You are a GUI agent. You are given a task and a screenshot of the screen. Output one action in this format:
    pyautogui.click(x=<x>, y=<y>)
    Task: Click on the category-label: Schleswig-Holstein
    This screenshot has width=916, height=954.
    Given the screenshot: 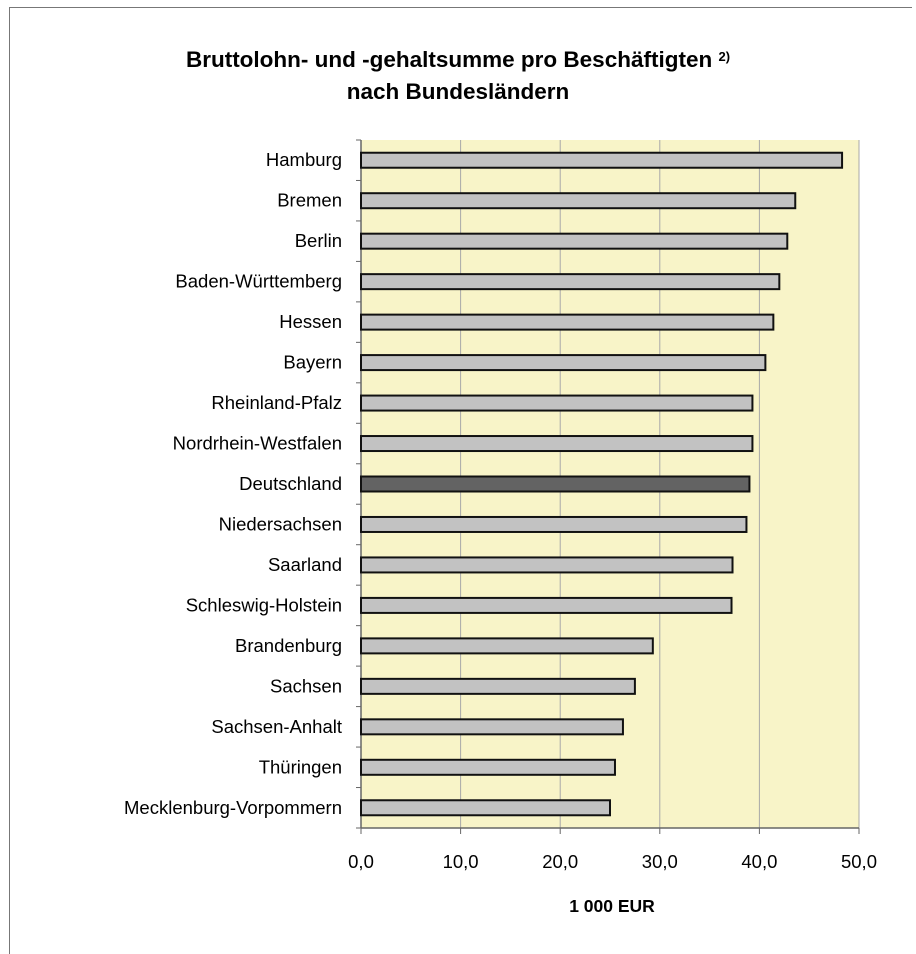 What is the action you would take?
    pyautogui.click(x=264, y=604)
    